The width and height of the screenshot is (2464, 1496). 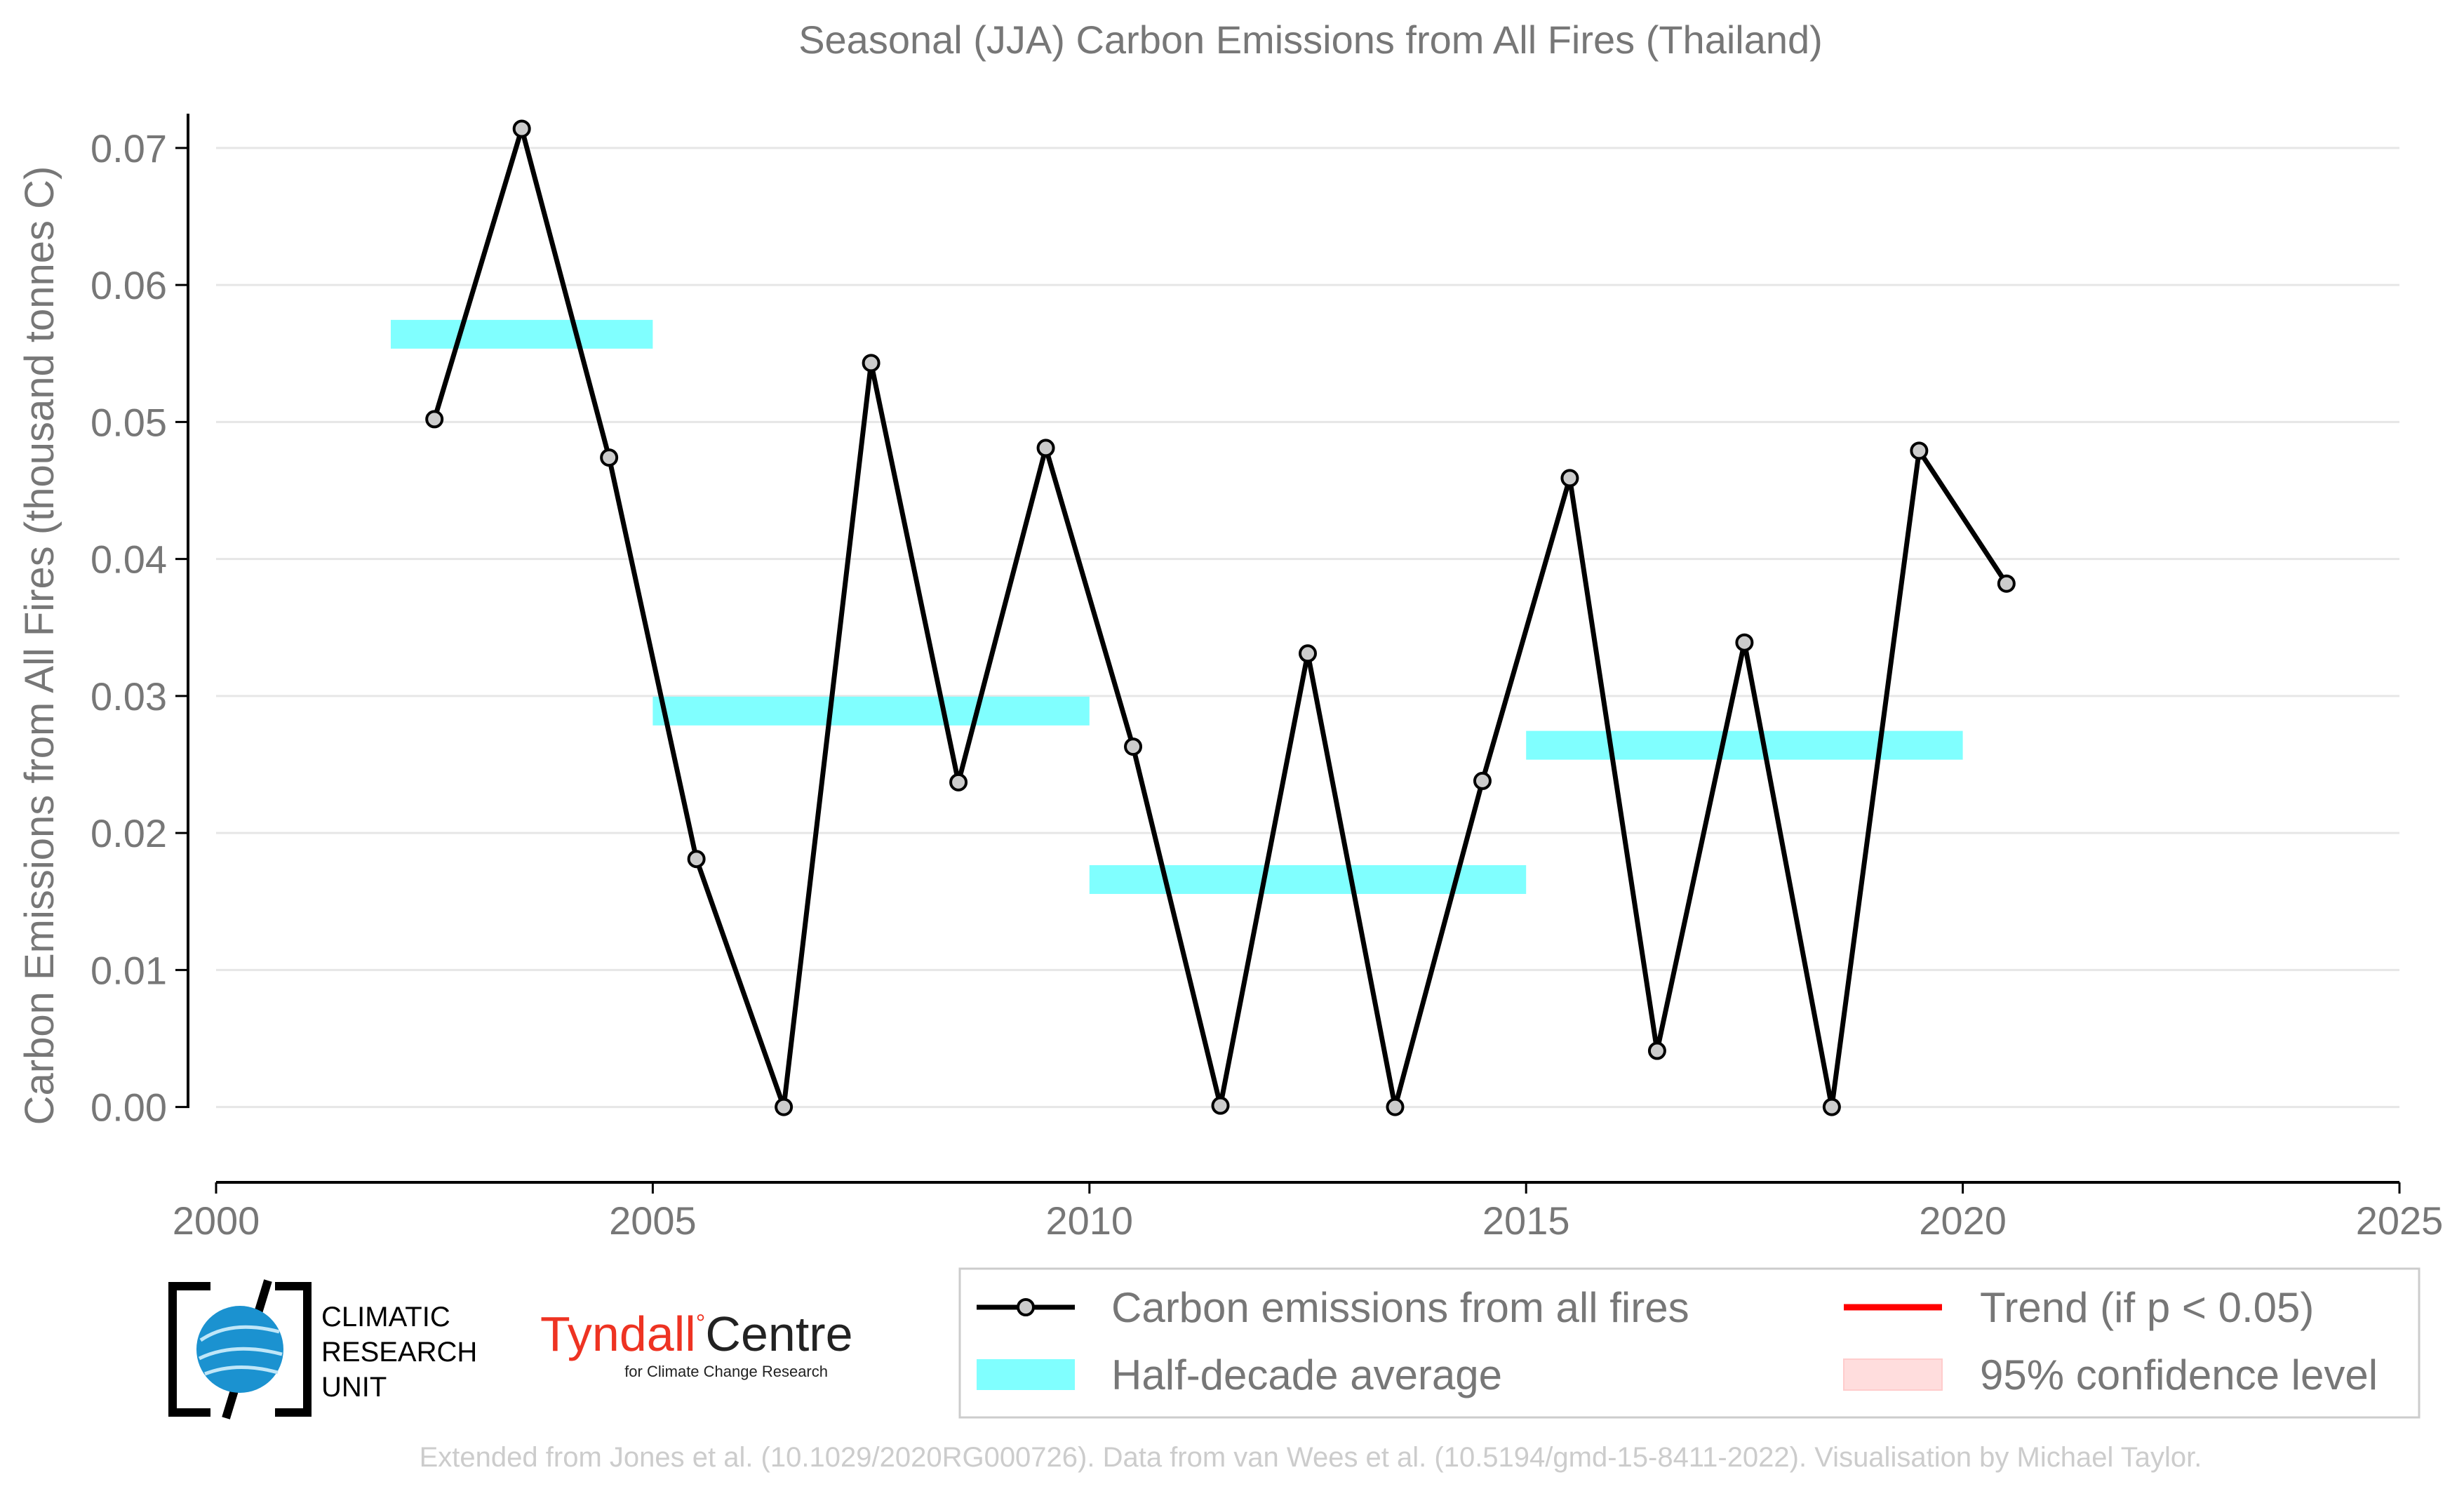 I want to click on x-ticks: 2000 2005 2010 2015 2020 2025, so click(x=1308, y=1212).